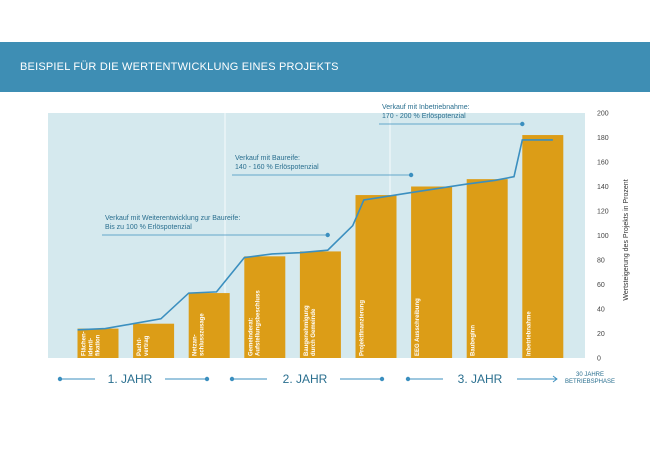 Image resolution: width=650 pixels, height=450 pixels. I want to click on y-tick-label: 60, so click(601, 285).